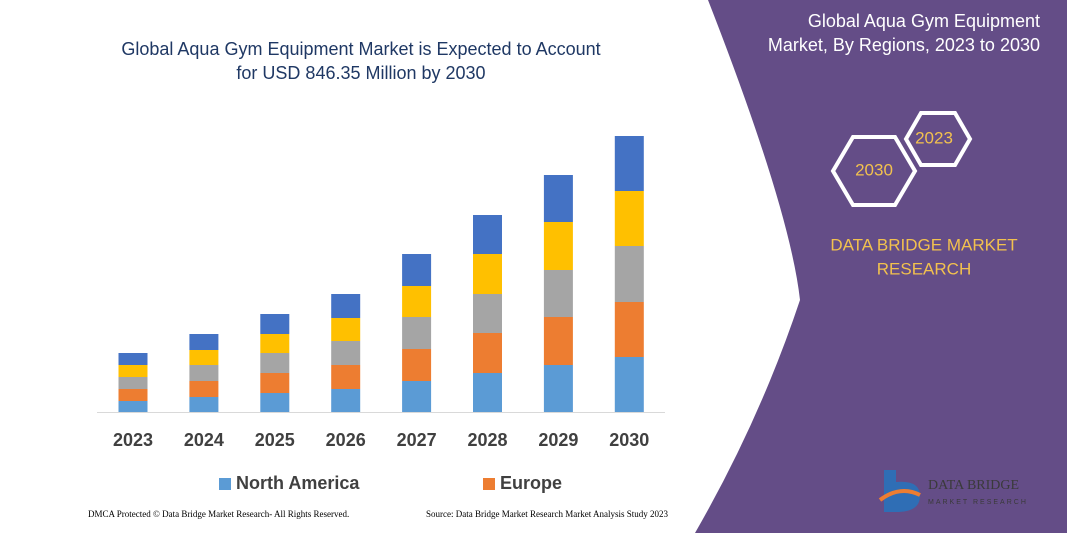 The width and height of the screenshot is (1067, 533). What do you see at coordinates (275, 440) in the screenshot?
I see `x-tick-label: 2025` at bounding box center [275, 440].